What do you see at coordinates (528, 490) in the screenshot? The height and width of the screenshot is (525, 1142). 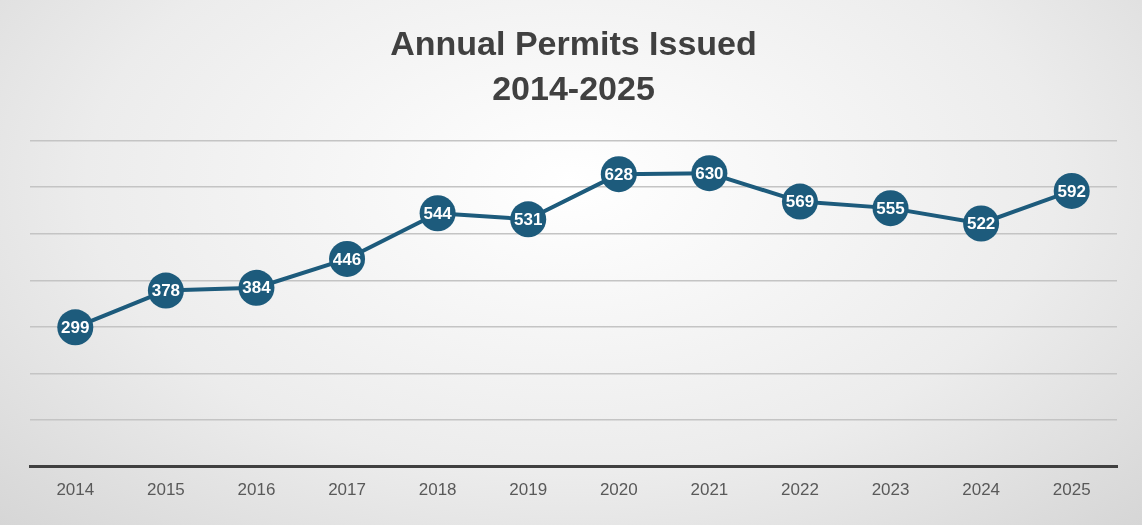 I see `x-tick-label: 2019` at bounding box center [528, 490].